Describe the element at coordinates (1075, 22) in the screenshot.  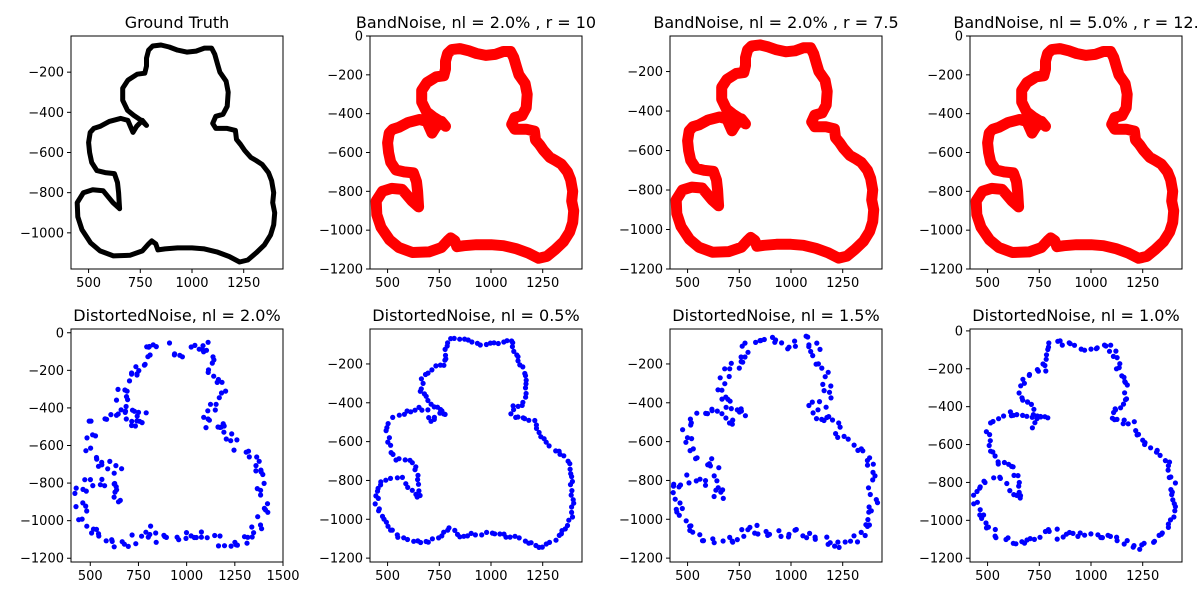
I see `subplot-title: BandNoise, nl = 5.0% , r = 12.` at that location.